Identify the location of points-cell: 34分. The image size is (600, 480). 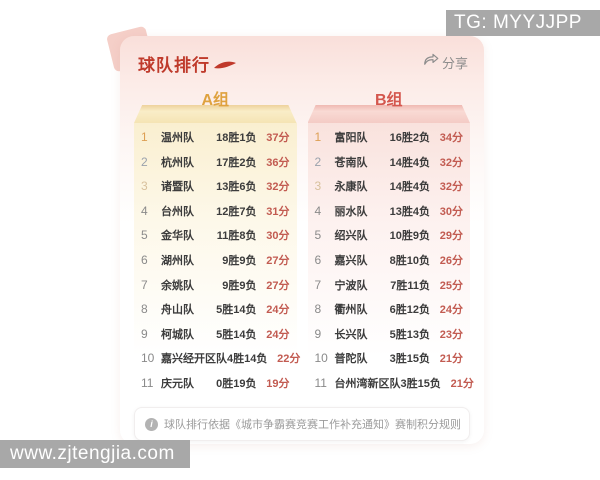
(451, 138).